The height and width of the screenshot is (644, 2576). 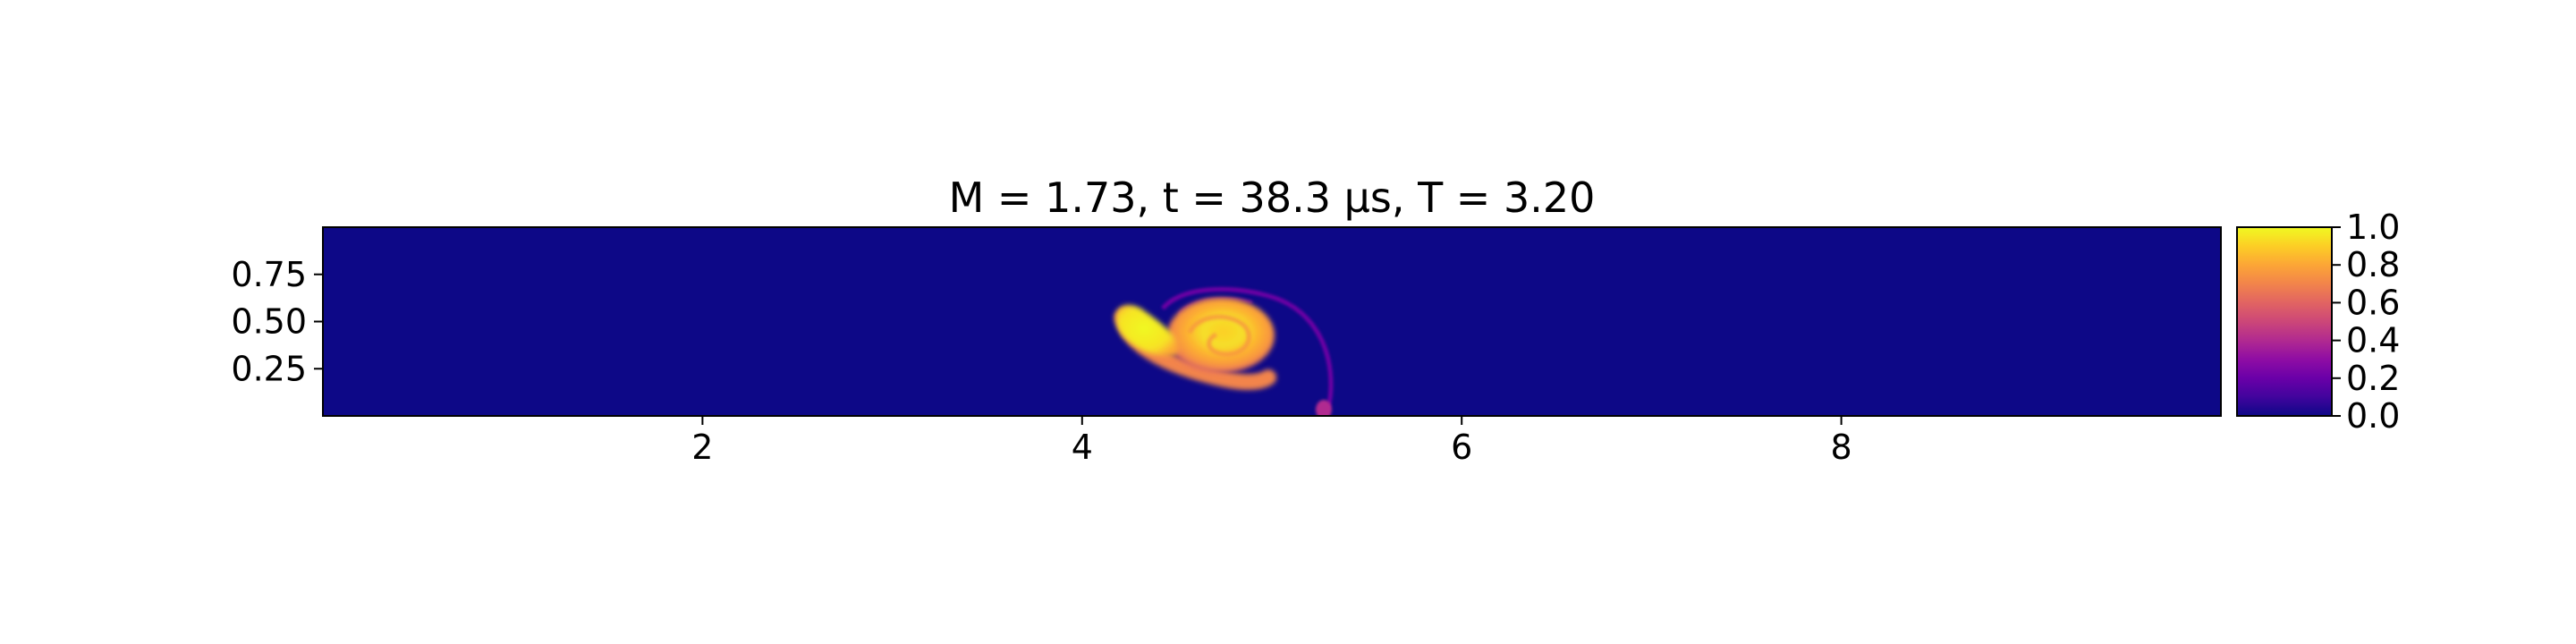 I want to click on x-tick-label: 4, so click(x=1082, y=447).